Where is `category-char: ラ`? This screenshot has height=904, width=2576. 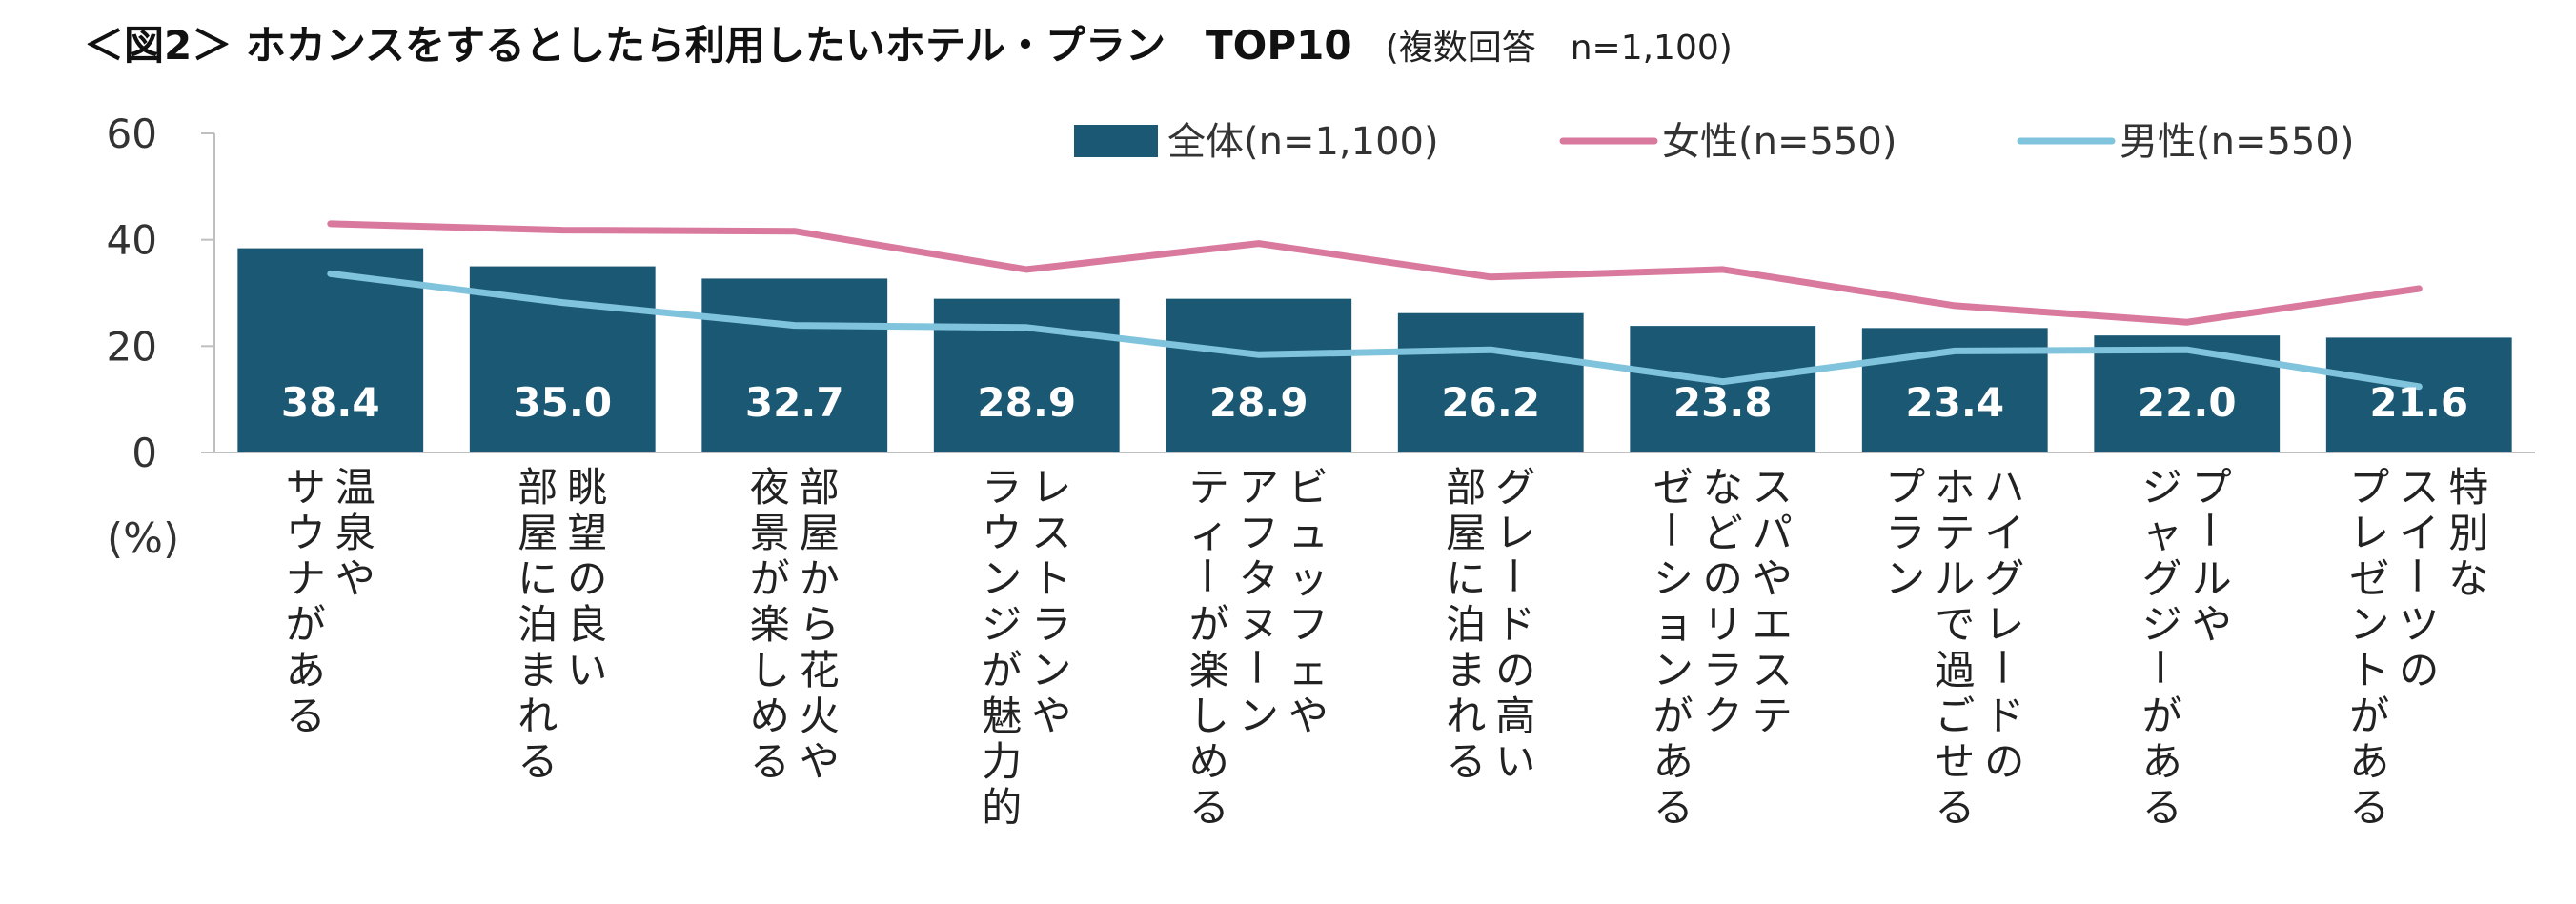
category-char: ラ is located at coordinates (1002, 488).